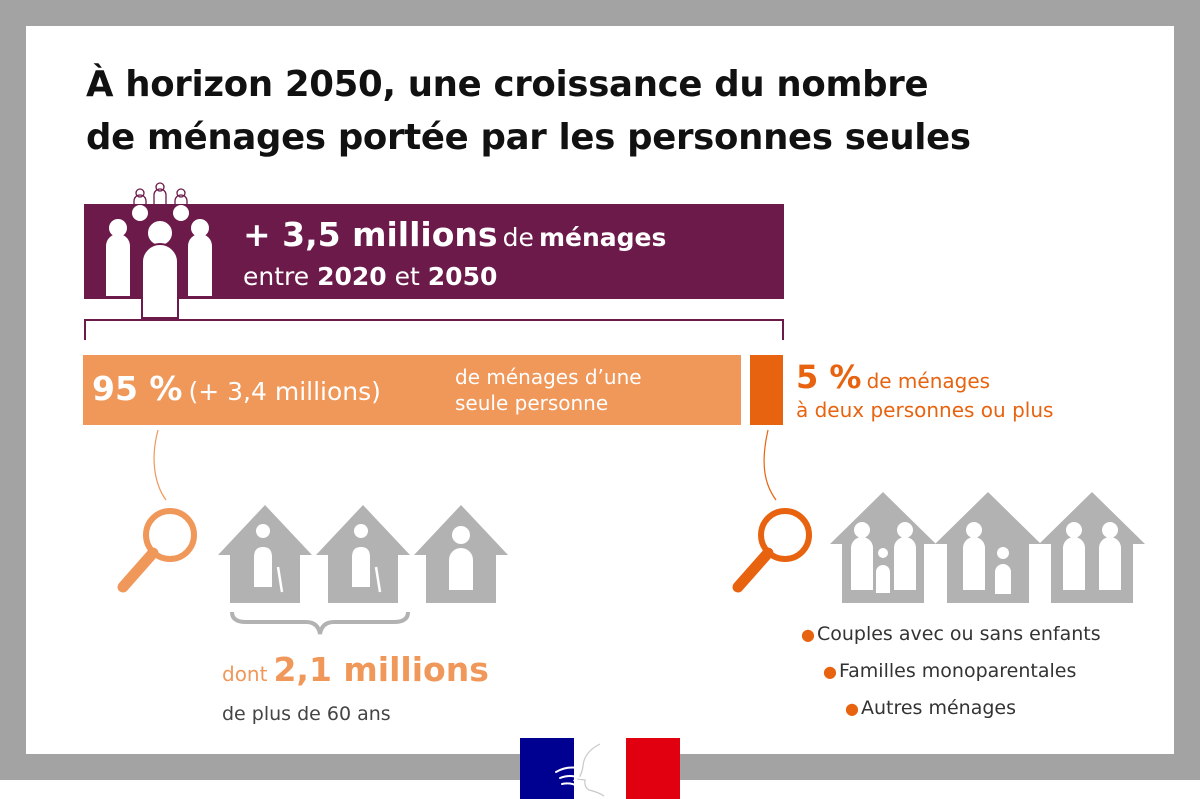 The image size is (1200, 799). What do you see at coordinates (157, 550) in the screenshot?
I see `magnifier-icon-left` at bounding box center [157, 550].